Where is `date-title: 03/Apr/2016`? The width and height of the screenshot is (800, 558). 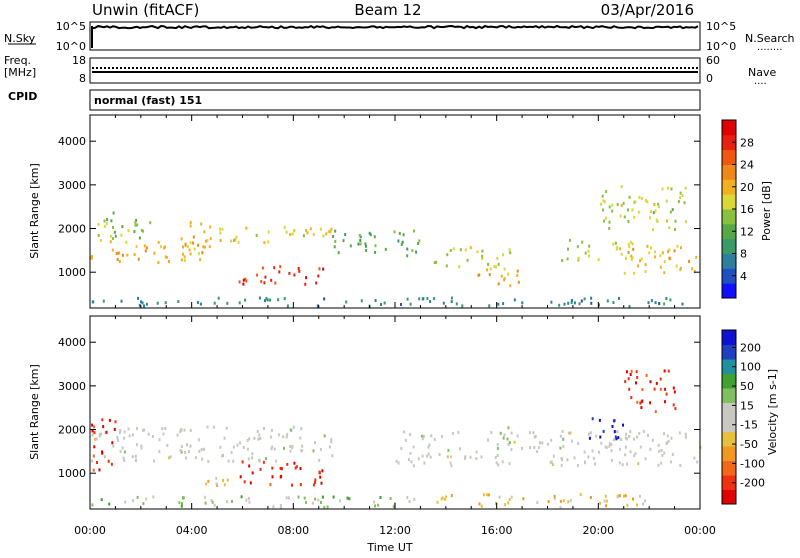 date-title: 03/Apr/2016 is located at coordinates (647, 10).